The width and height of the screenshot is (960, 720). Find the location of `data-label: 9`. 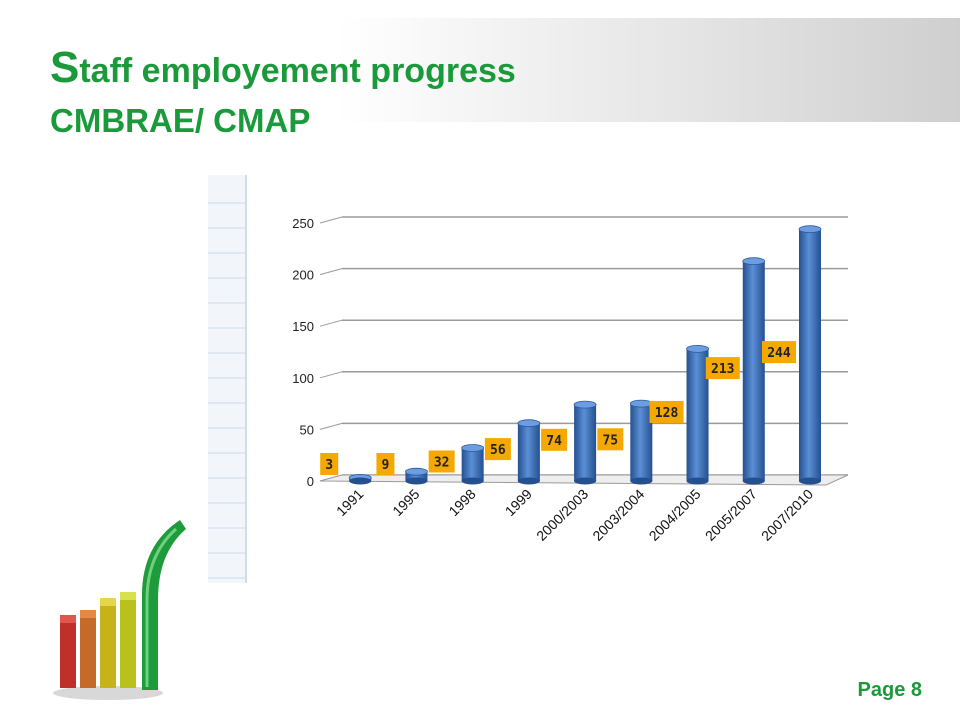

data-label: 9 is located at coordinates (386, 465).